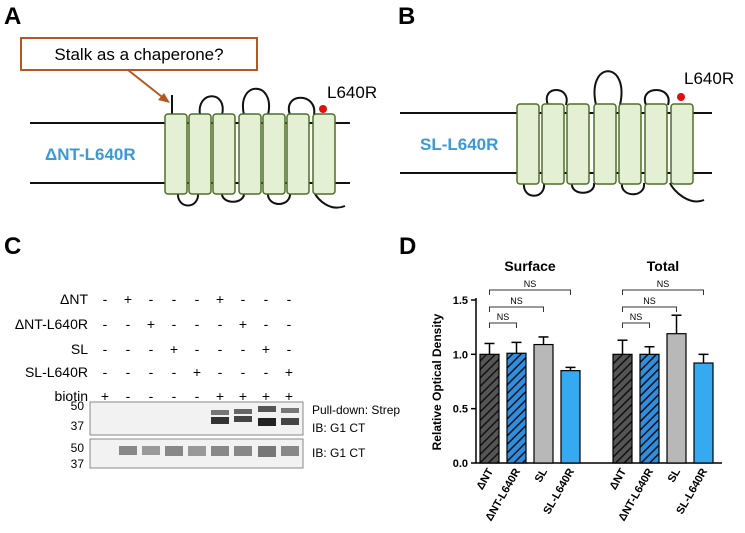 The image size is (745, 533). Describe the element at coordinates (323, 109) in the screenshot. I see `mutation-site` at that location.